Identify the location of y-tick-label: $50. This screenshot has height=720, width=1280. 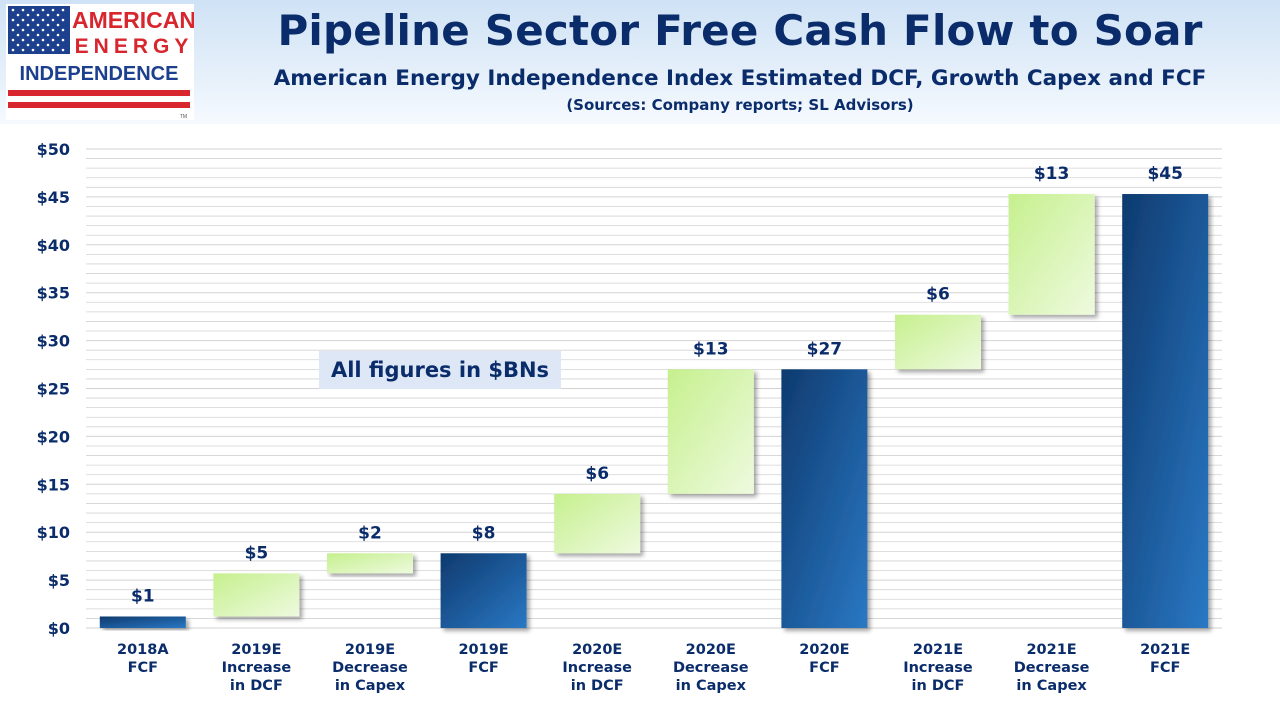
(53, 149).